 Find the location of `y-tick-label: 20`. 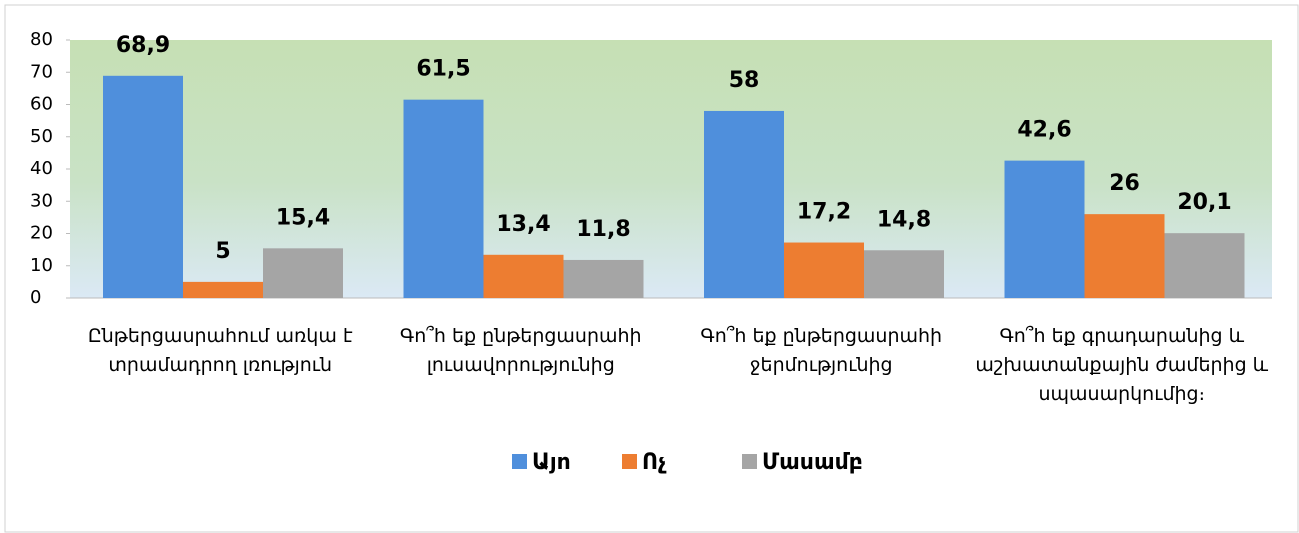

y-tick-label: 20 is located at coordinates (41, 233).